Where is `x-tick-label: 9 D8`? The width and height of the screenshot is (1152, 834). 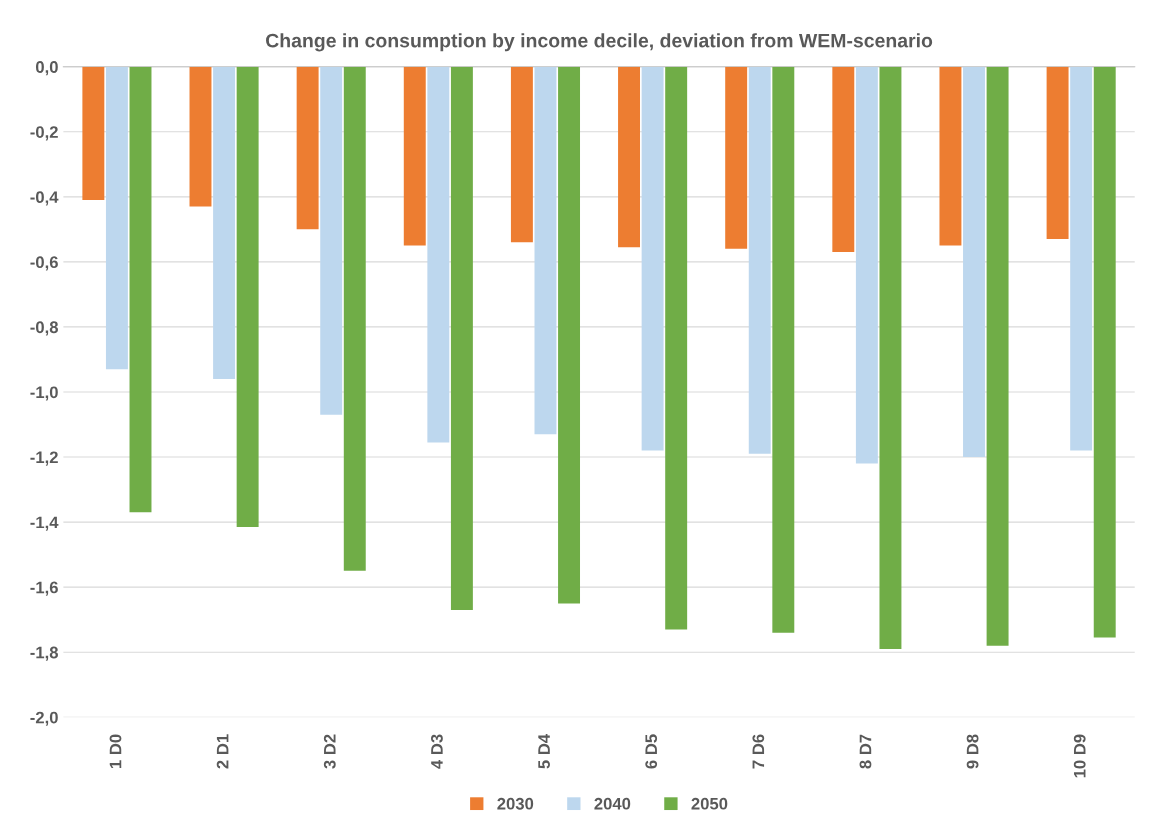 x-tick-label: 9 D8 is located at coordinates (972, 751).